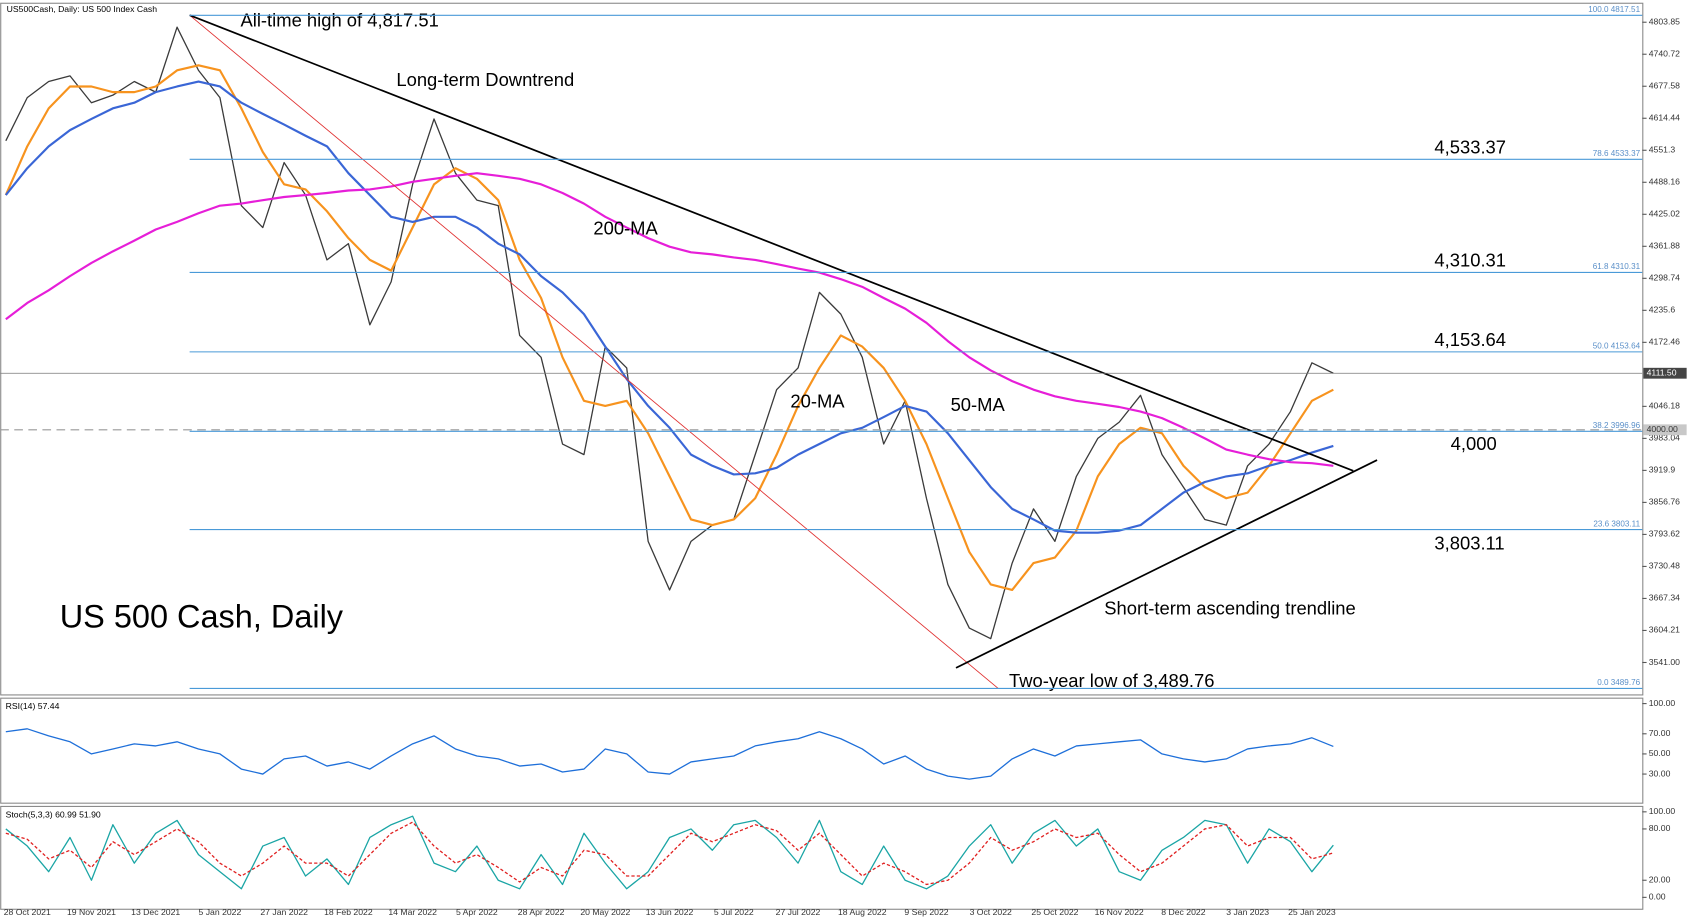 Image resolution: width=1689 pixels, height=919 pixels. What do you see at coordinates (862, 912) in the screenshot?
I see `x-tick-label: 18 Aug 2022` at bounding box center [862, 912].